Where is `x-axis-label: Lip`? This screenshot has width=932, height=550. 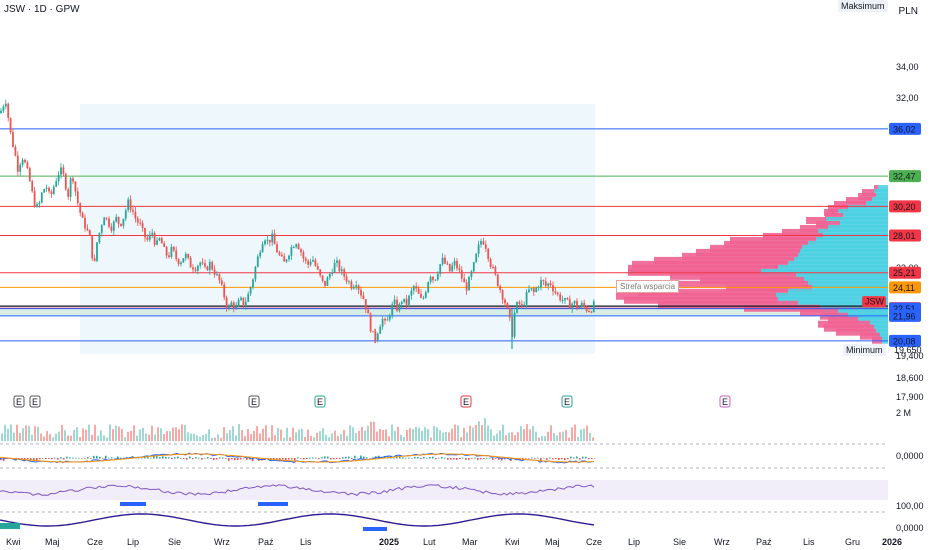
x-axis-label: Lip is located at coordinates (634, 542).